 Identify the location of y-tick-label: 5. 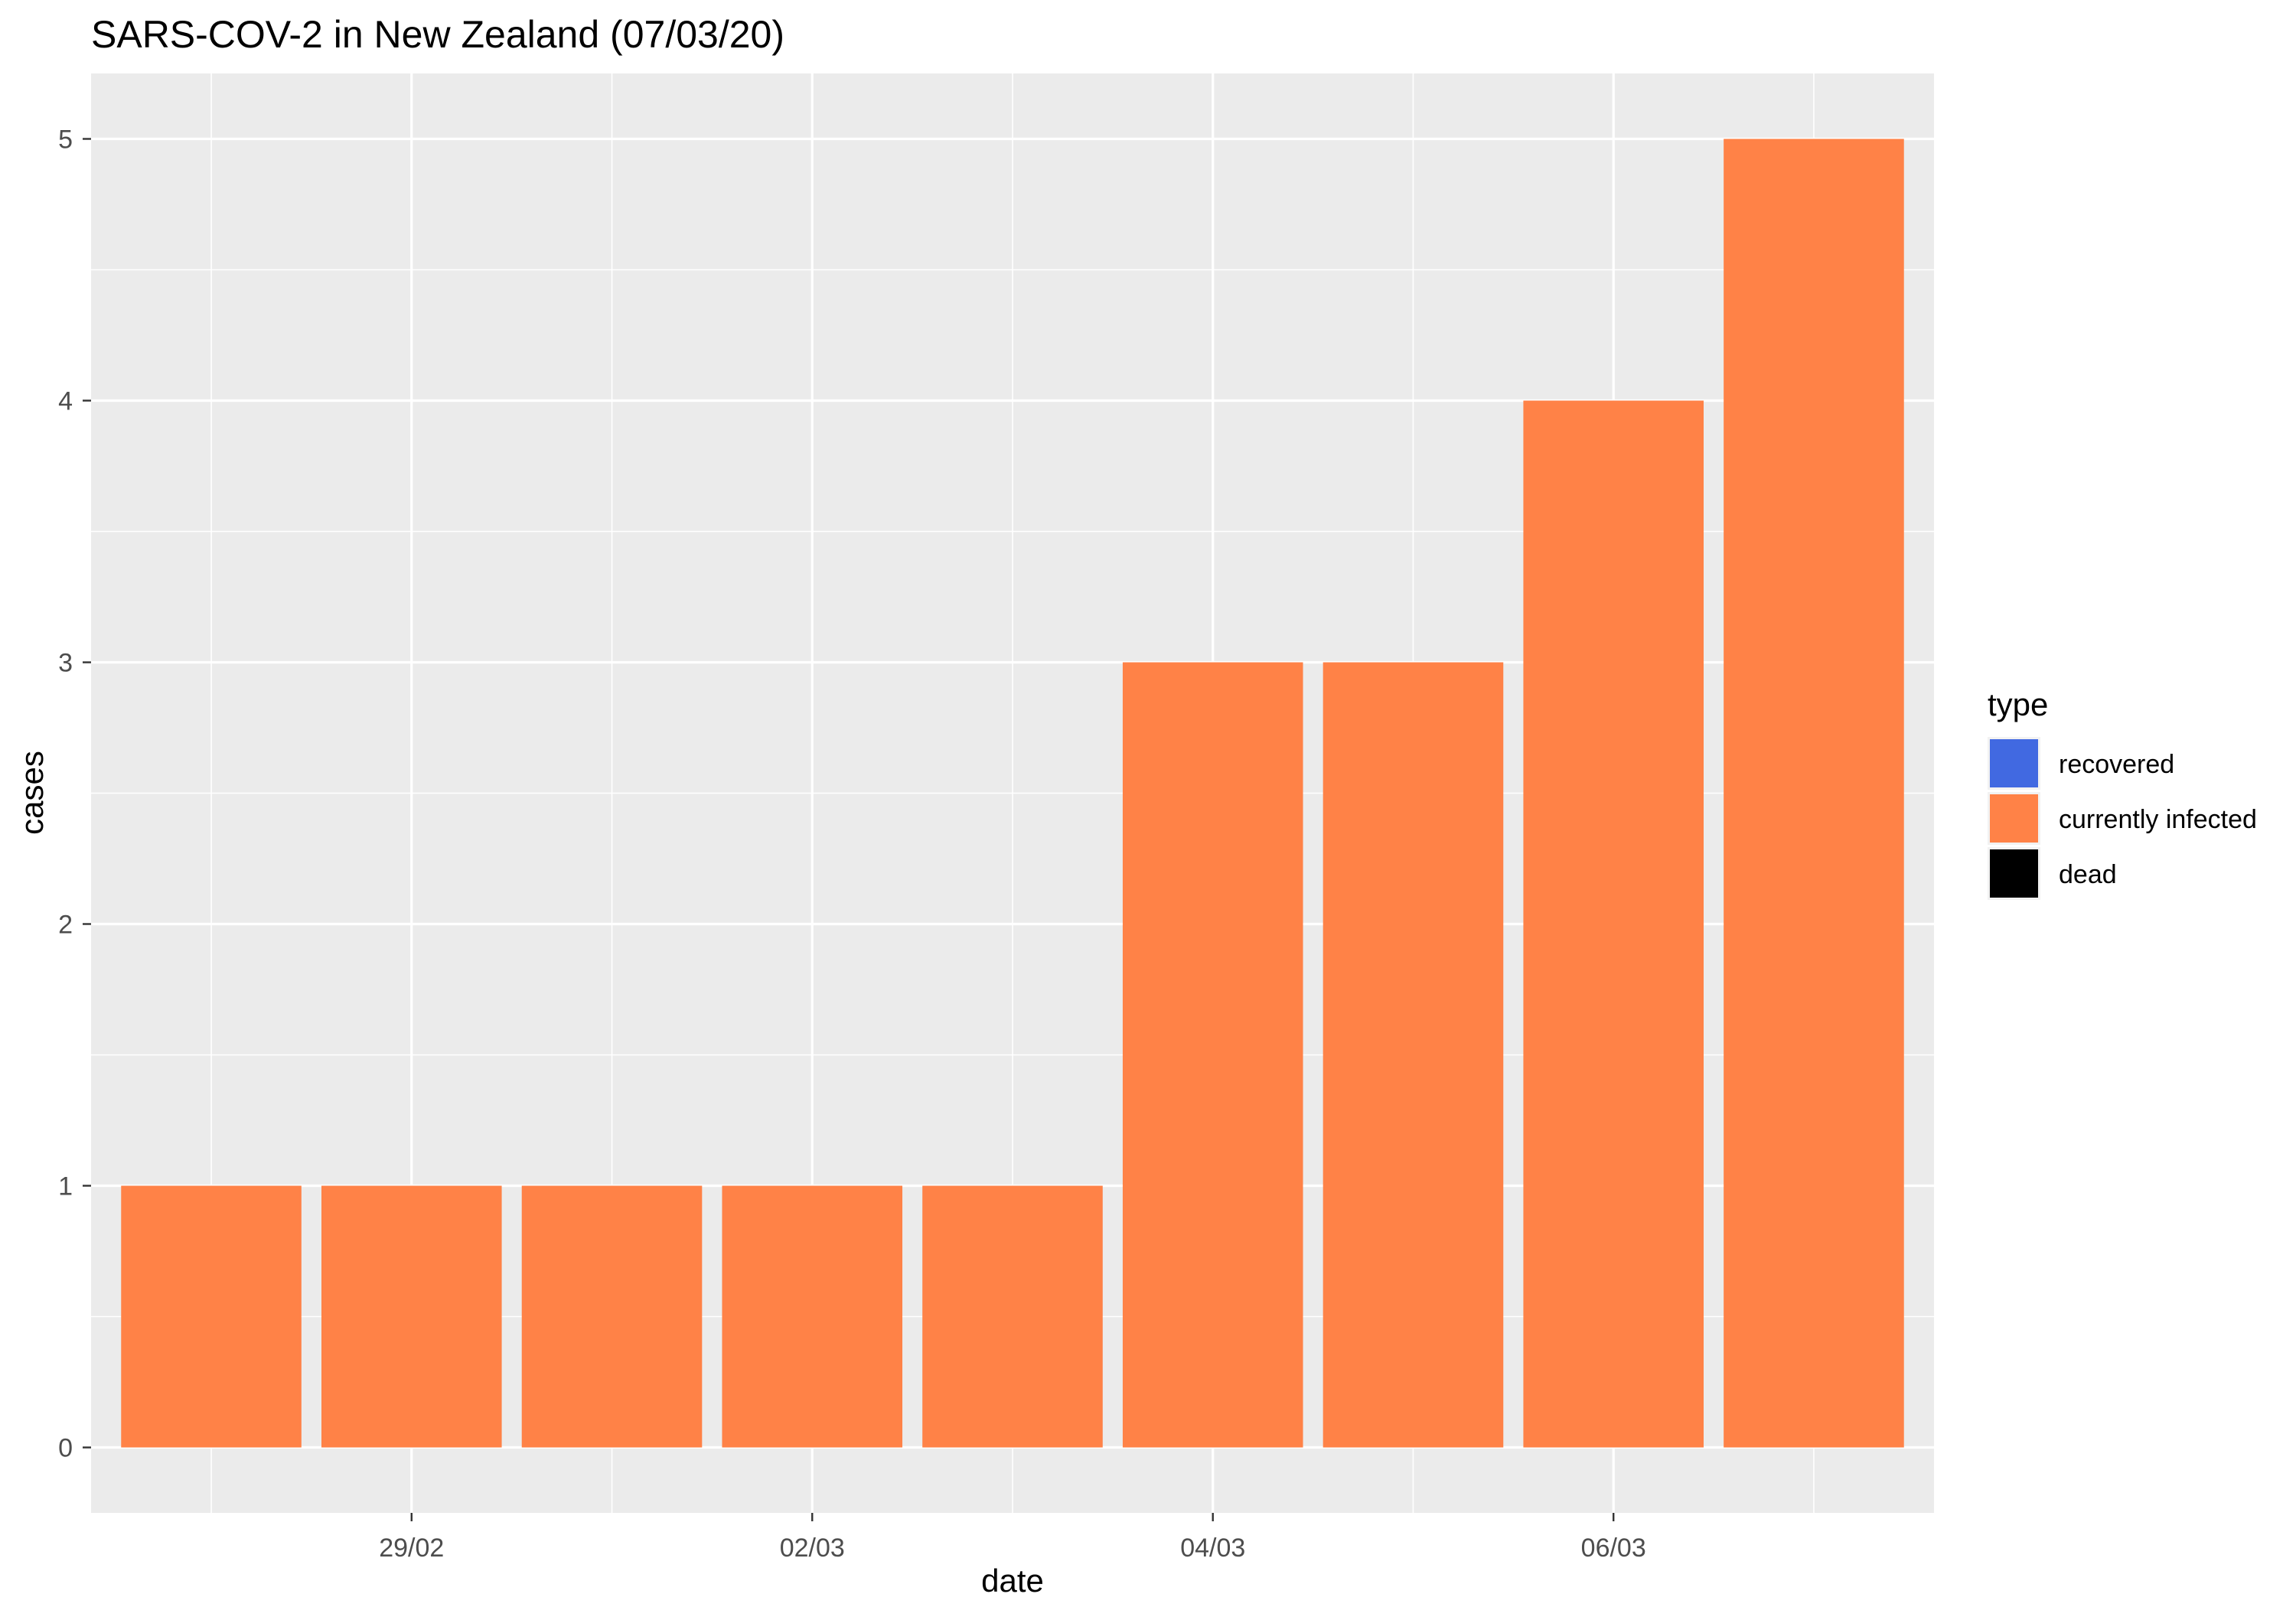
(65, 140).